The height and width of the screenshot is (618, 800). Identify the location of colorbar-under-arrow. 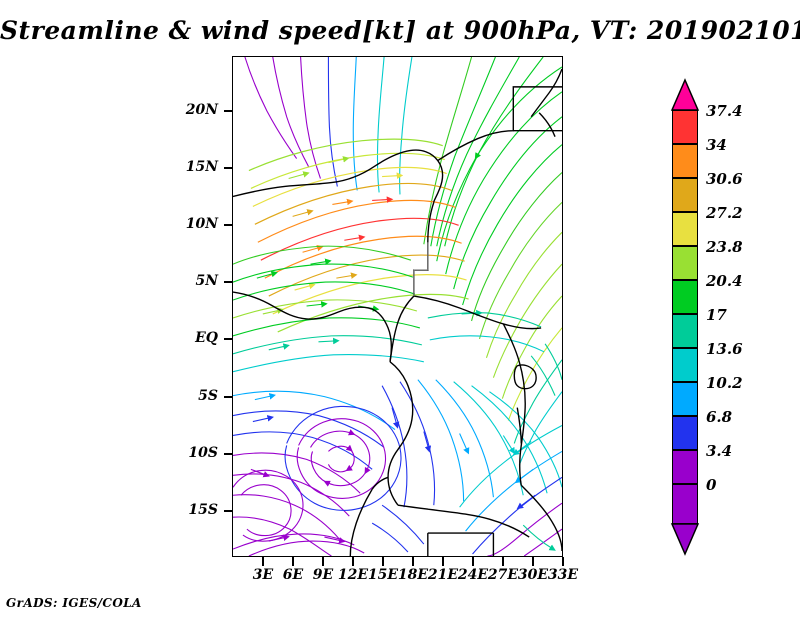
(685, 539).